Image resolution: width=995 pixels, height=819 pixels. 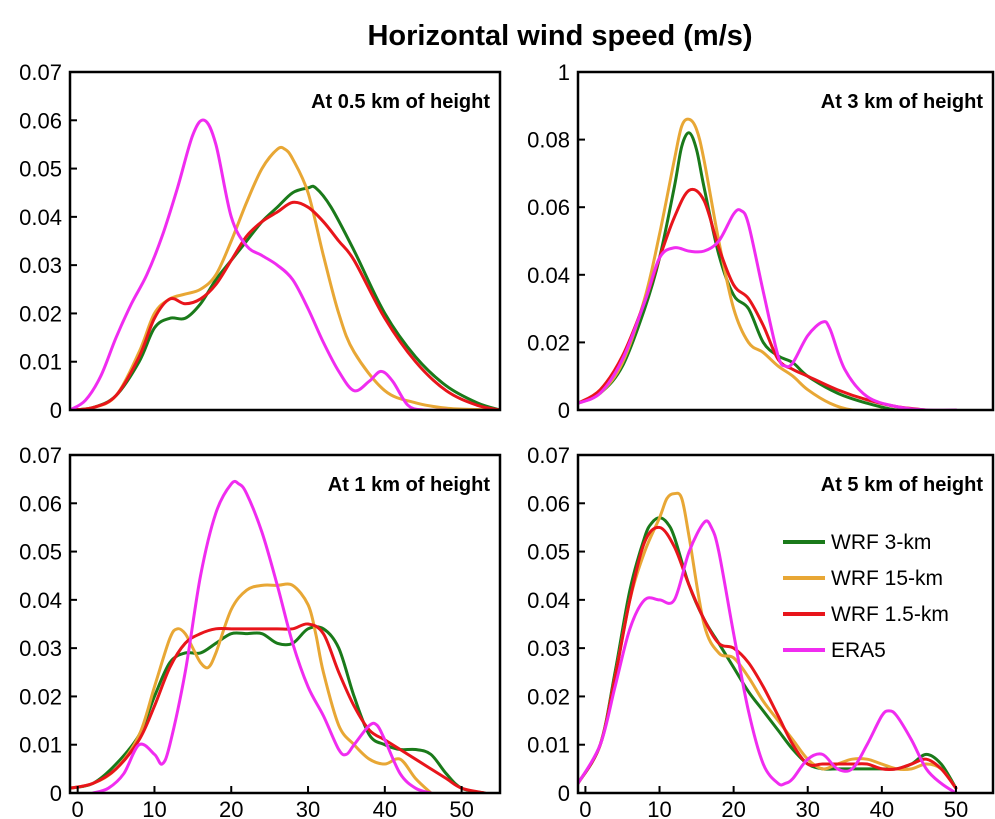 What do you see at coordinates (890, 614) in the screenshot?
I see `legend-label: WRF 1.5-km` at bounding box center [890, 614].